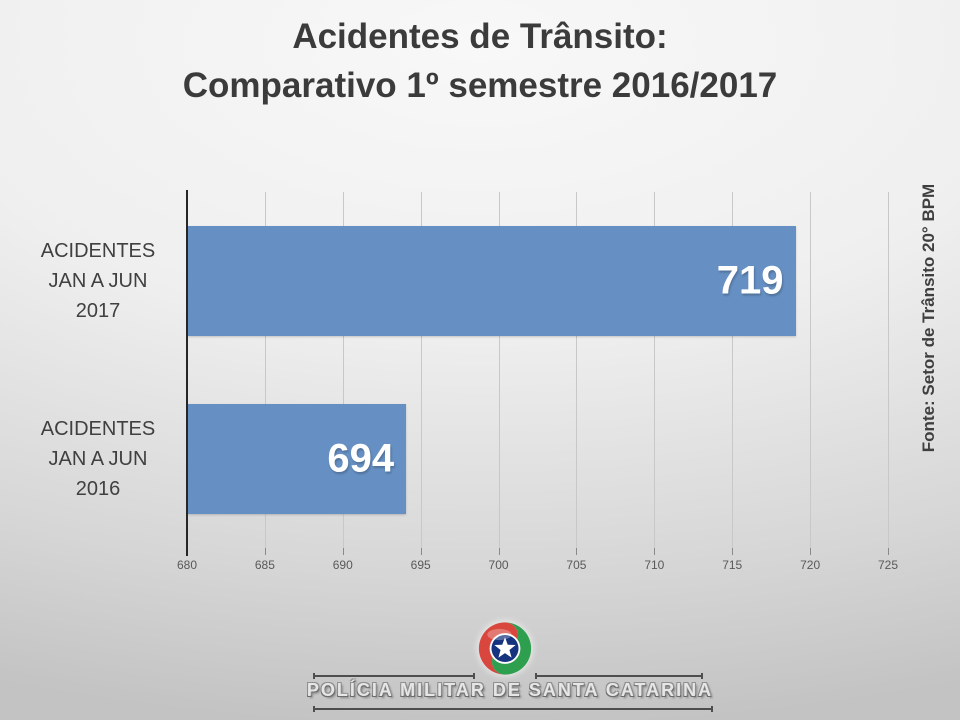 The height and width of the screenshot is (720, 960). Describe the element at coordinates (654, 565) in the screenshot. I see `x-axis-tick-label: 710` at that location.